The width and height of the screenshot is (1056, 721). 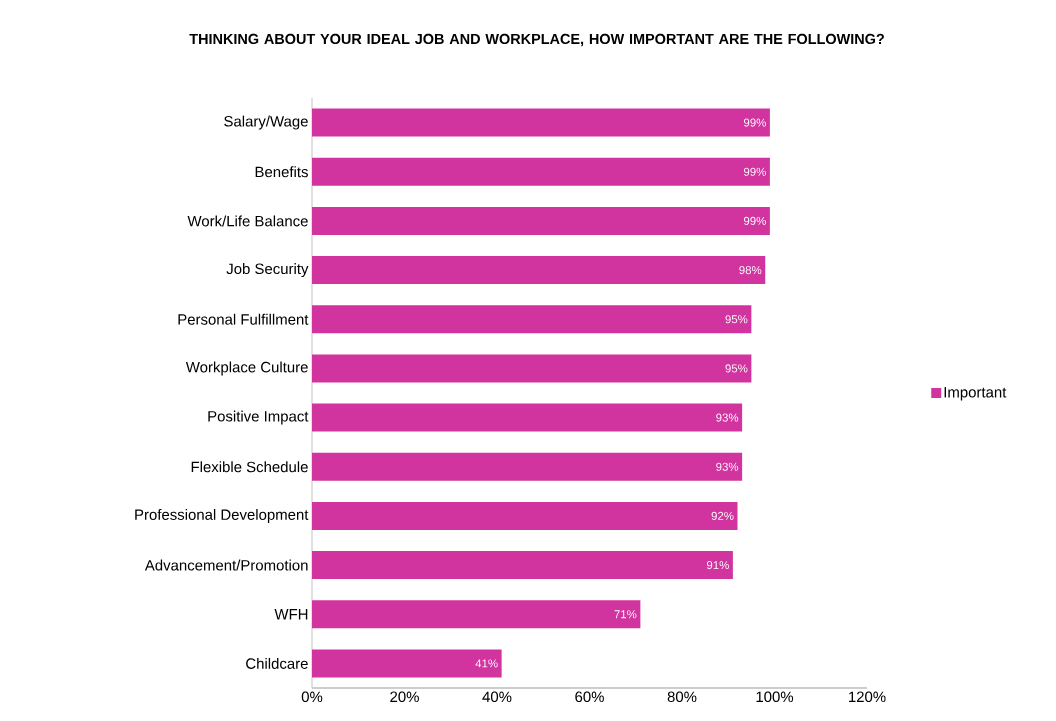 What do you see at coordinates (867, 697) in the screenshot?
I see `x-tick-label: 120%` at bounding box center [867, 697].